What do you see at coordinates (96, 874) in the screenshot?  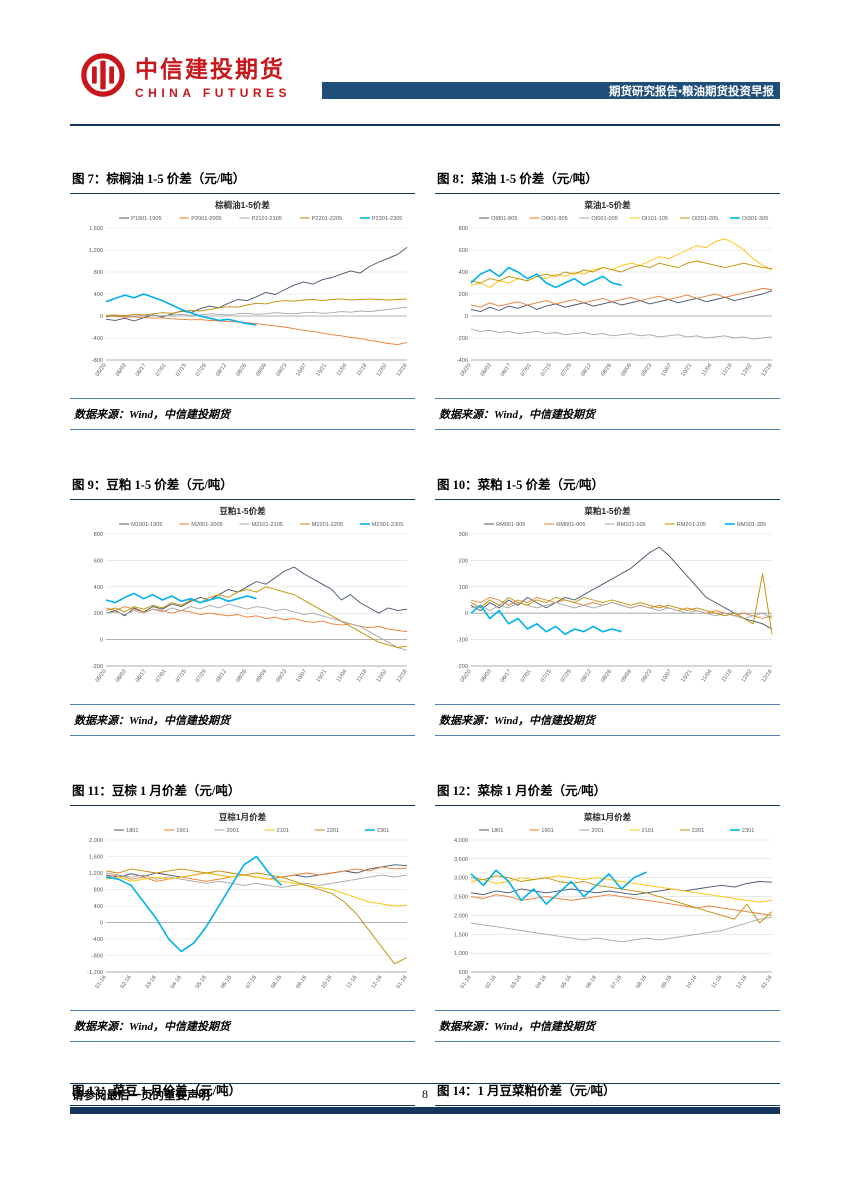 I see `svg-text: 1,200` at bounding box center [96, 874].